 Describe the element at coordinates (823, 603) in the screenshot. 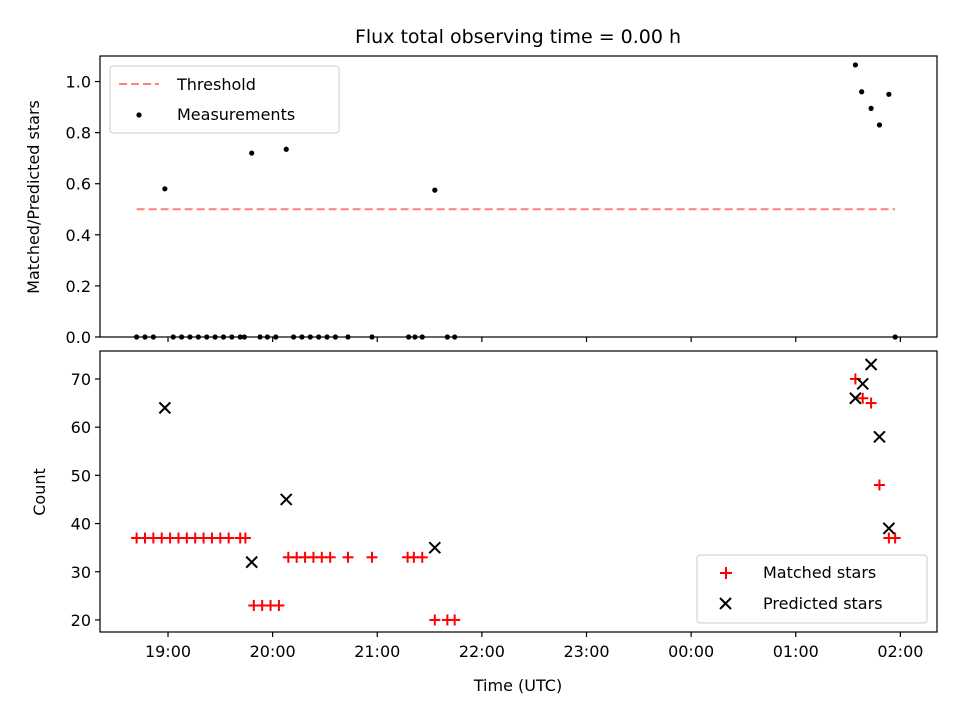

I see `legend-predicted-label: Predicted stars` at that location.